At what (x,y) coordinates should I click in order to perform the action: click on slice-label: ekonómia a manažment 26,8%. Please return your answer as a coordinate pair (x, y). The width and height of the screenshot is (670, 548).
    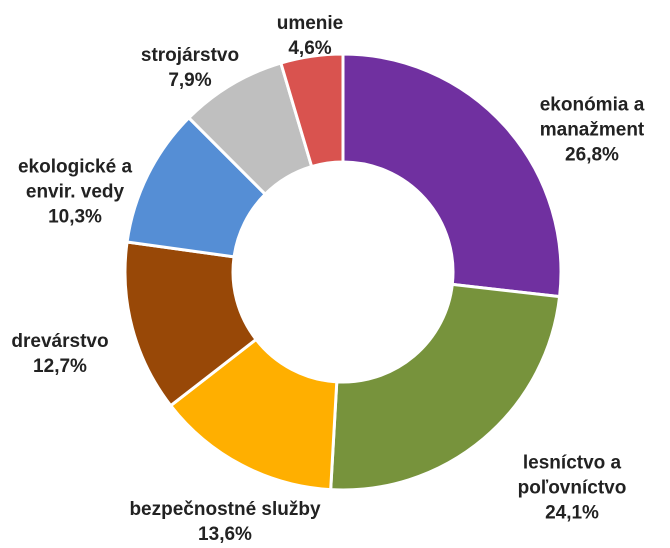
    Looking at the image, I should click on (592, 130).